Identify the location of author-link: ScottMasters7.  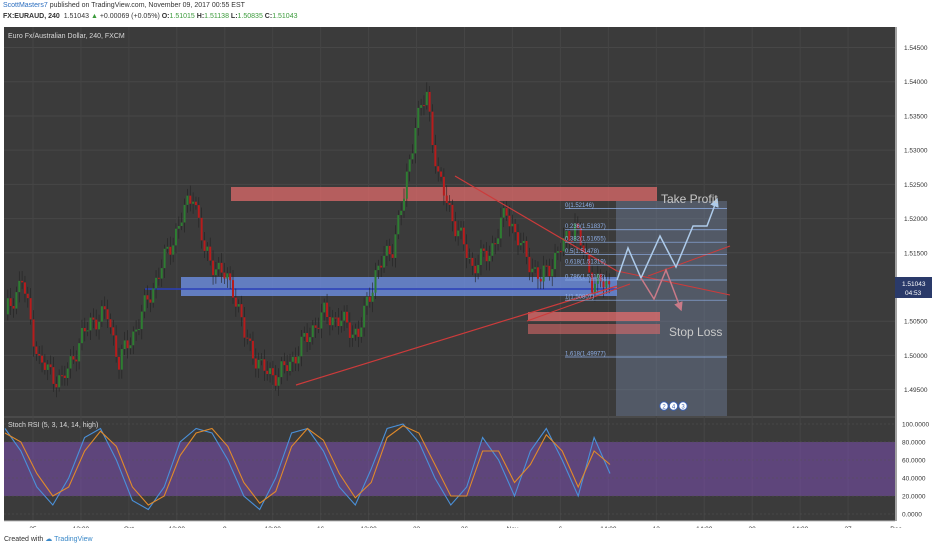
(25, 5).